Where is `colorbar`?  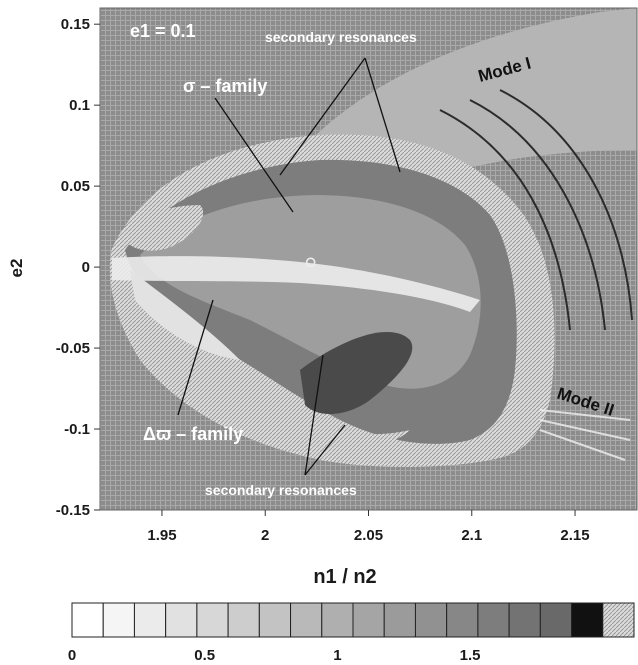 colorbar is located at coordinates (353, 620).